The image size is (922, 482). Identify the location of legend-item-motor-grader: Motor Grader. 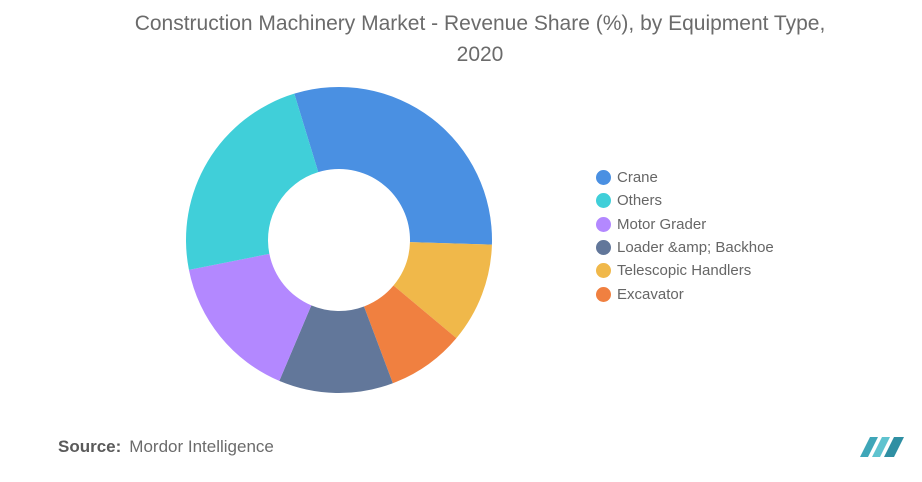
(685, 224).